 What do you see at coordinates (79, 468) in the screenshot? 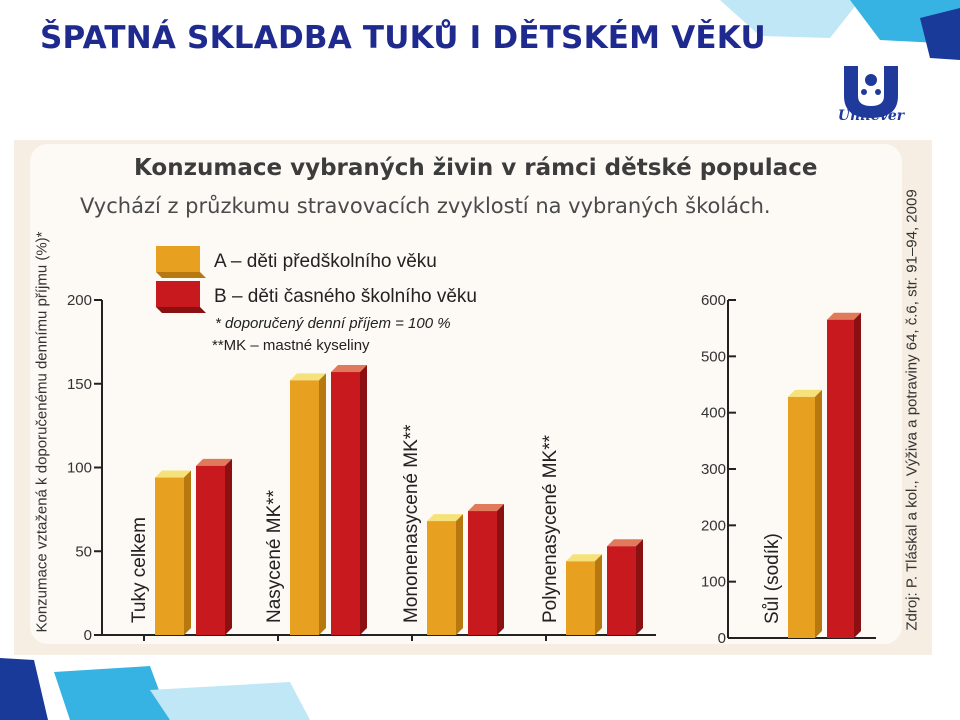
I see `left-y-tick-label: 100` at bounding box center [79, 468].